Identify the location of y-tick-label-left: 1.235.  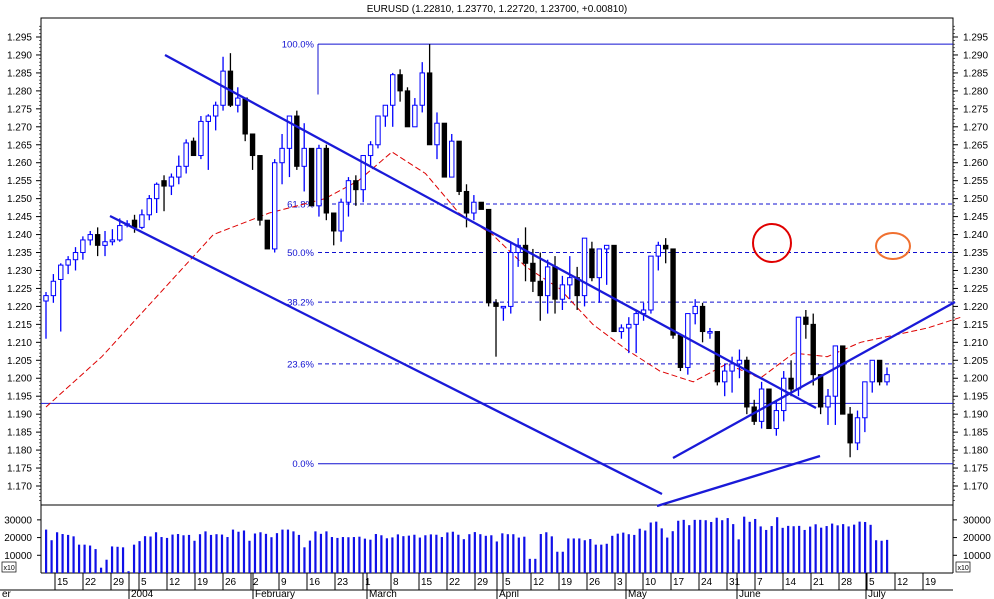
(19, 253).